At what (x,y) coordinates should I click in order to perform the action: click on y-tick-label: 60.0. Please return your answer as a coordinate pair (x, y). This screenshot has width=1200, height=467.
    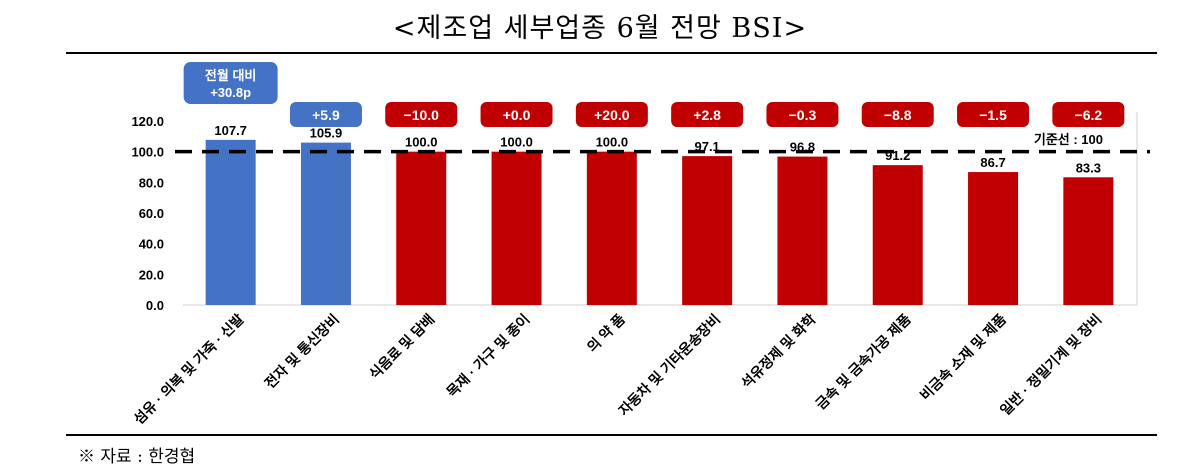
    Looking at the image, I should click on (151, 213).